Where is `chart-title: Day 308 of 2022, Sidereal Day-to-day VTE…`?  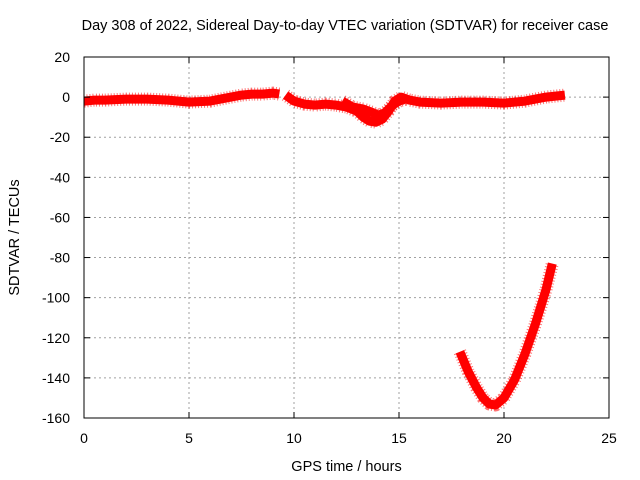
chart-title: Day 308 of 2022, Sidereal Day-to-day VTE… is located at coordinates (345, 26).